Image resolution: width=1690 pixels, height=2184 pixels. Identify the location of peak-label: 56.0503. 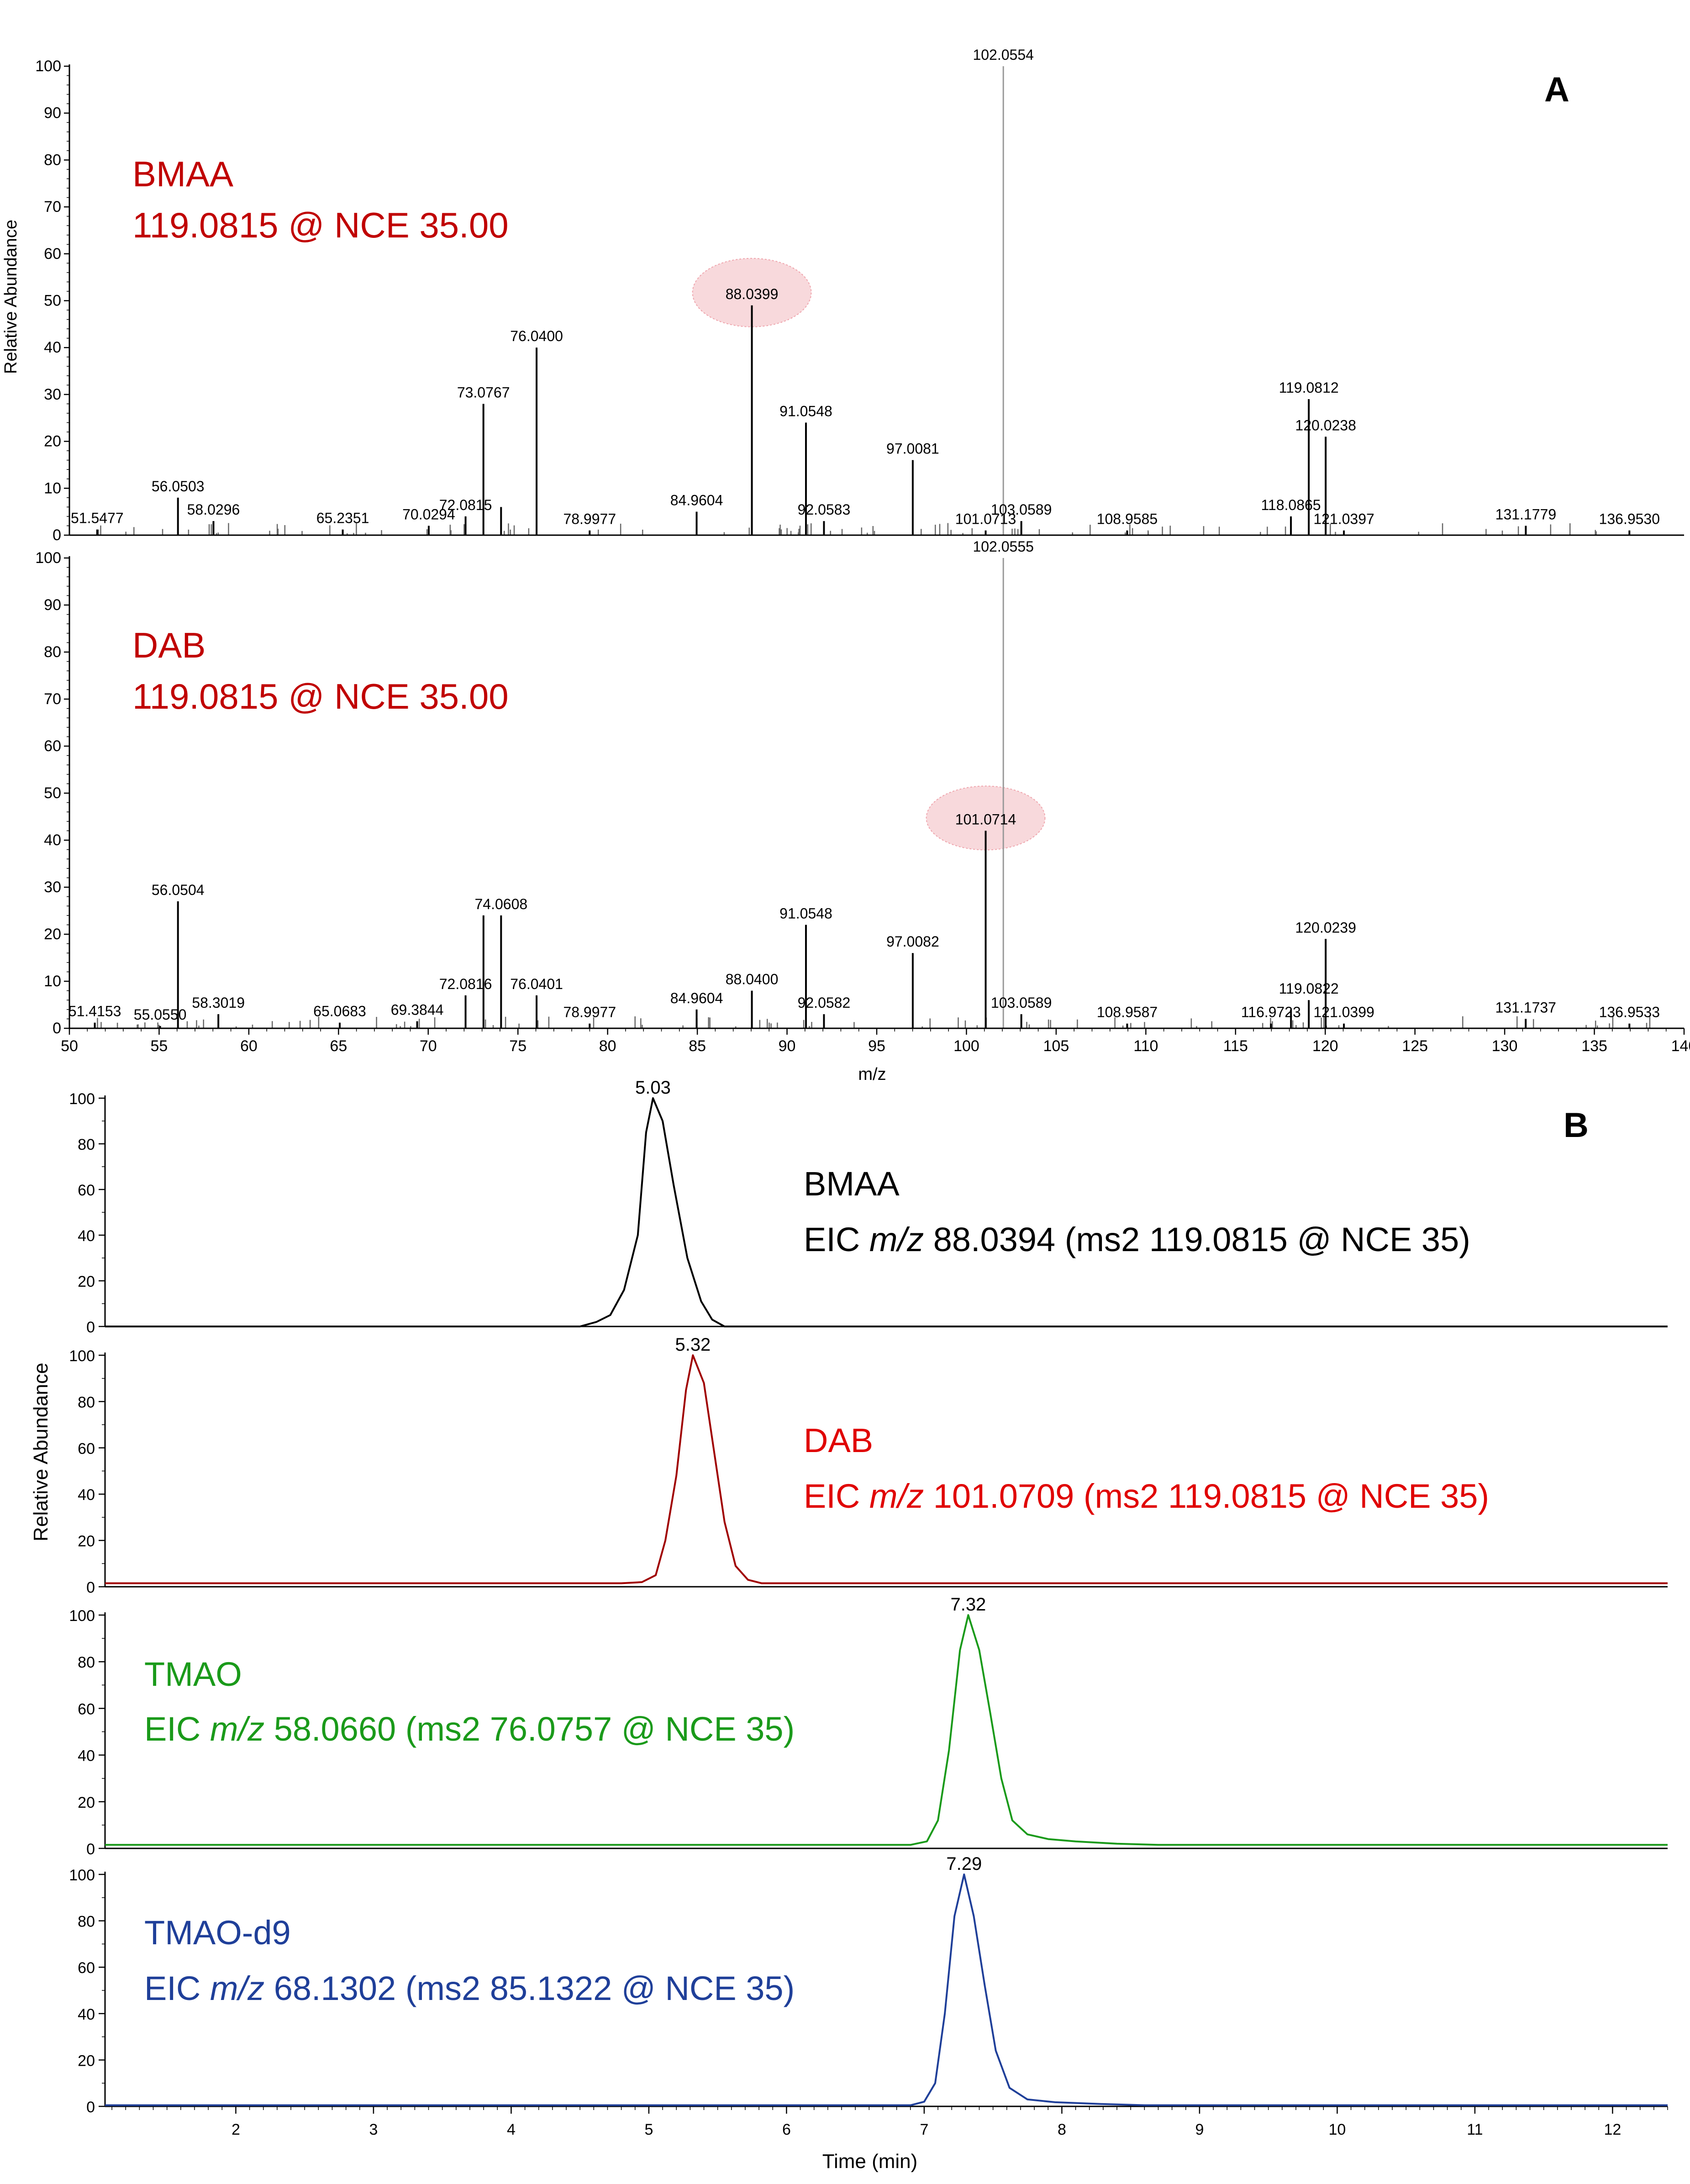
(178, 487).